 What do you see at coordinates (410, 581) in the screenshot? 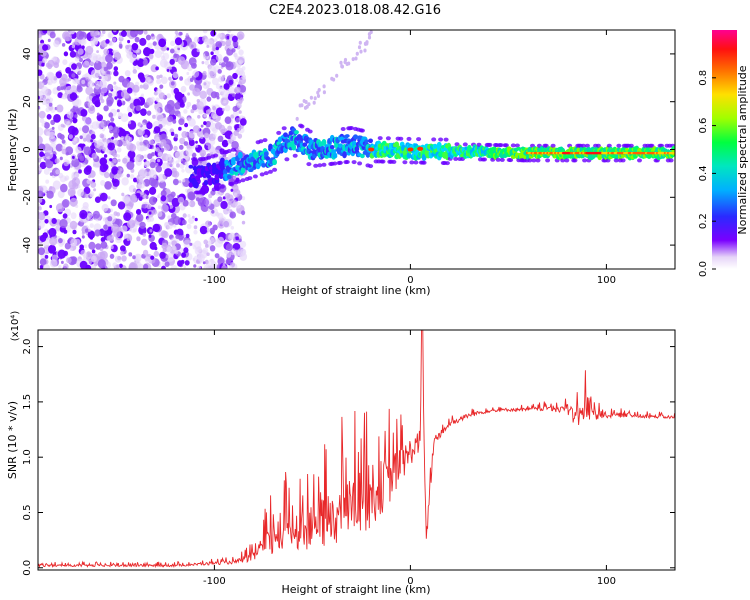
I see `x-tick-label: 0` at bounding box center [410, 581].